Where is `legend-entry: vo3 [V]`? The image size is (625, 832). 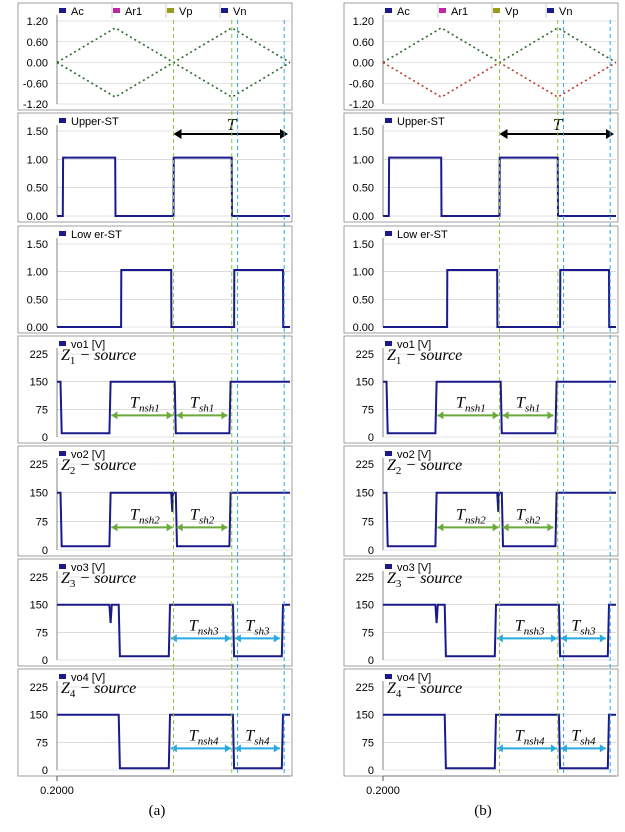 legend-entry: vo3 [V] is located at coordinates (88, 568).